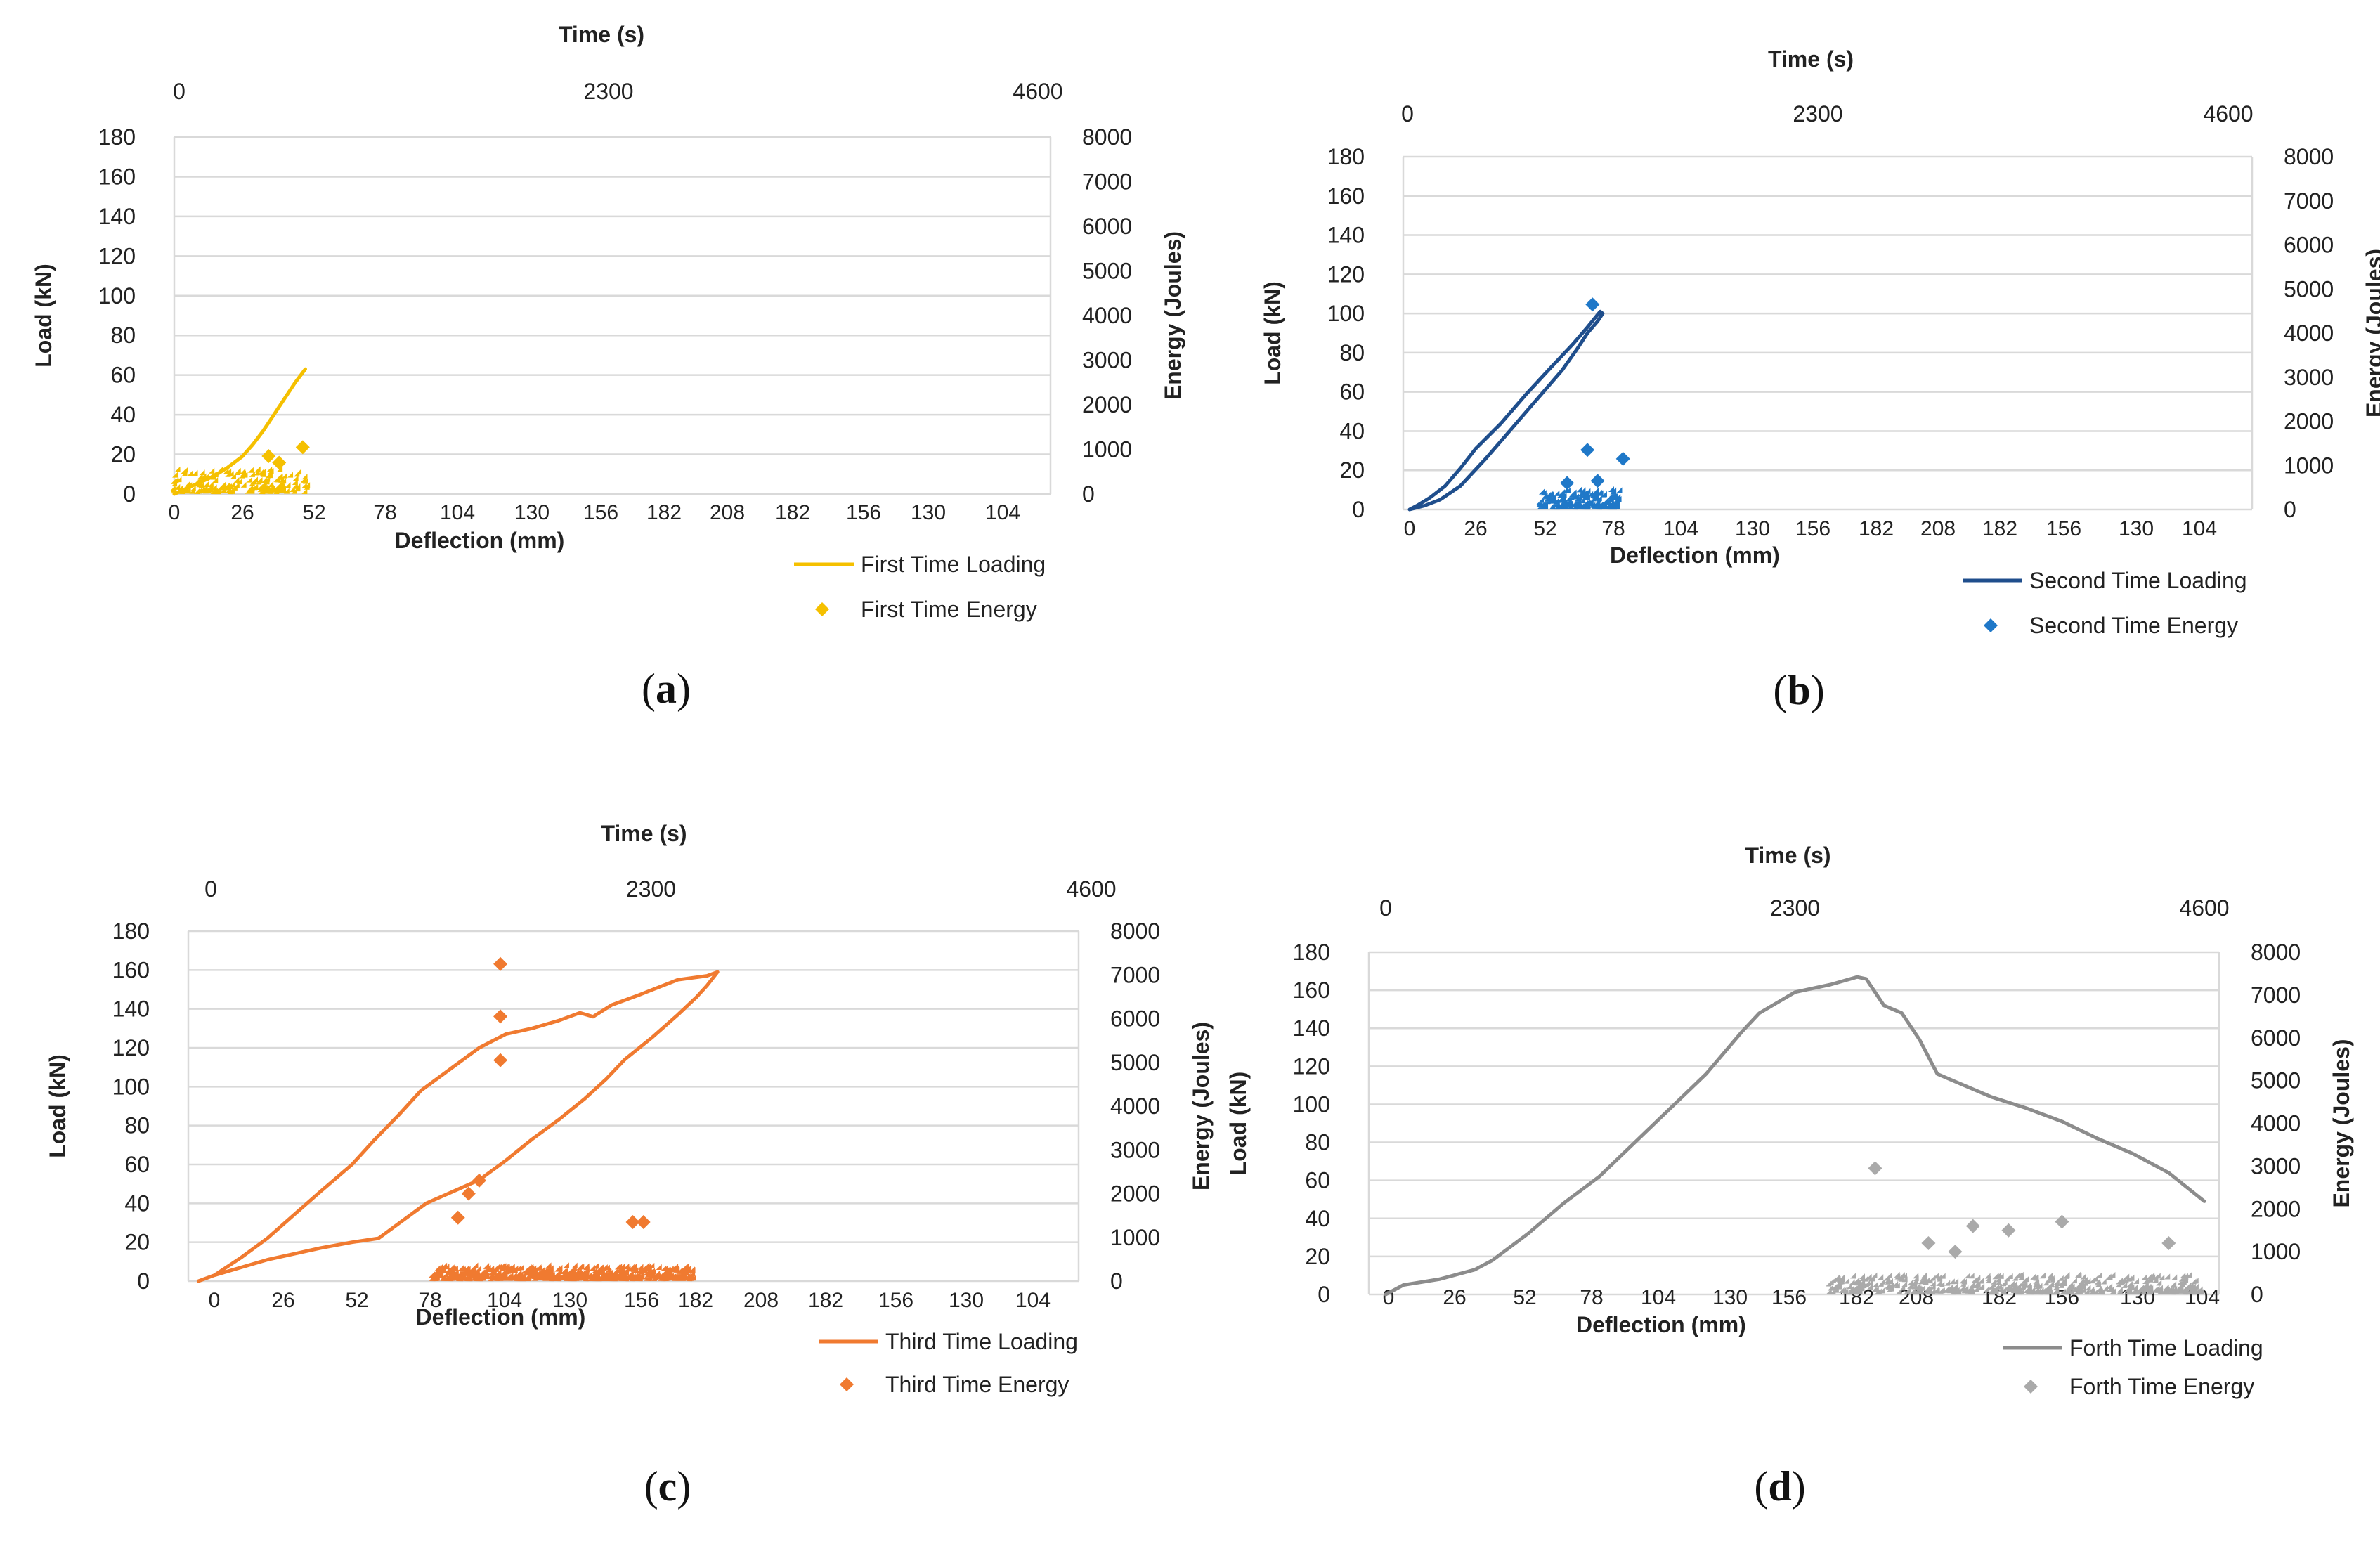 The image size is (2380, 1558). Describe the element at coordinates (2138, 580) in the screenshot. I see `legend-loading-label: Second Time Loading` at that location.